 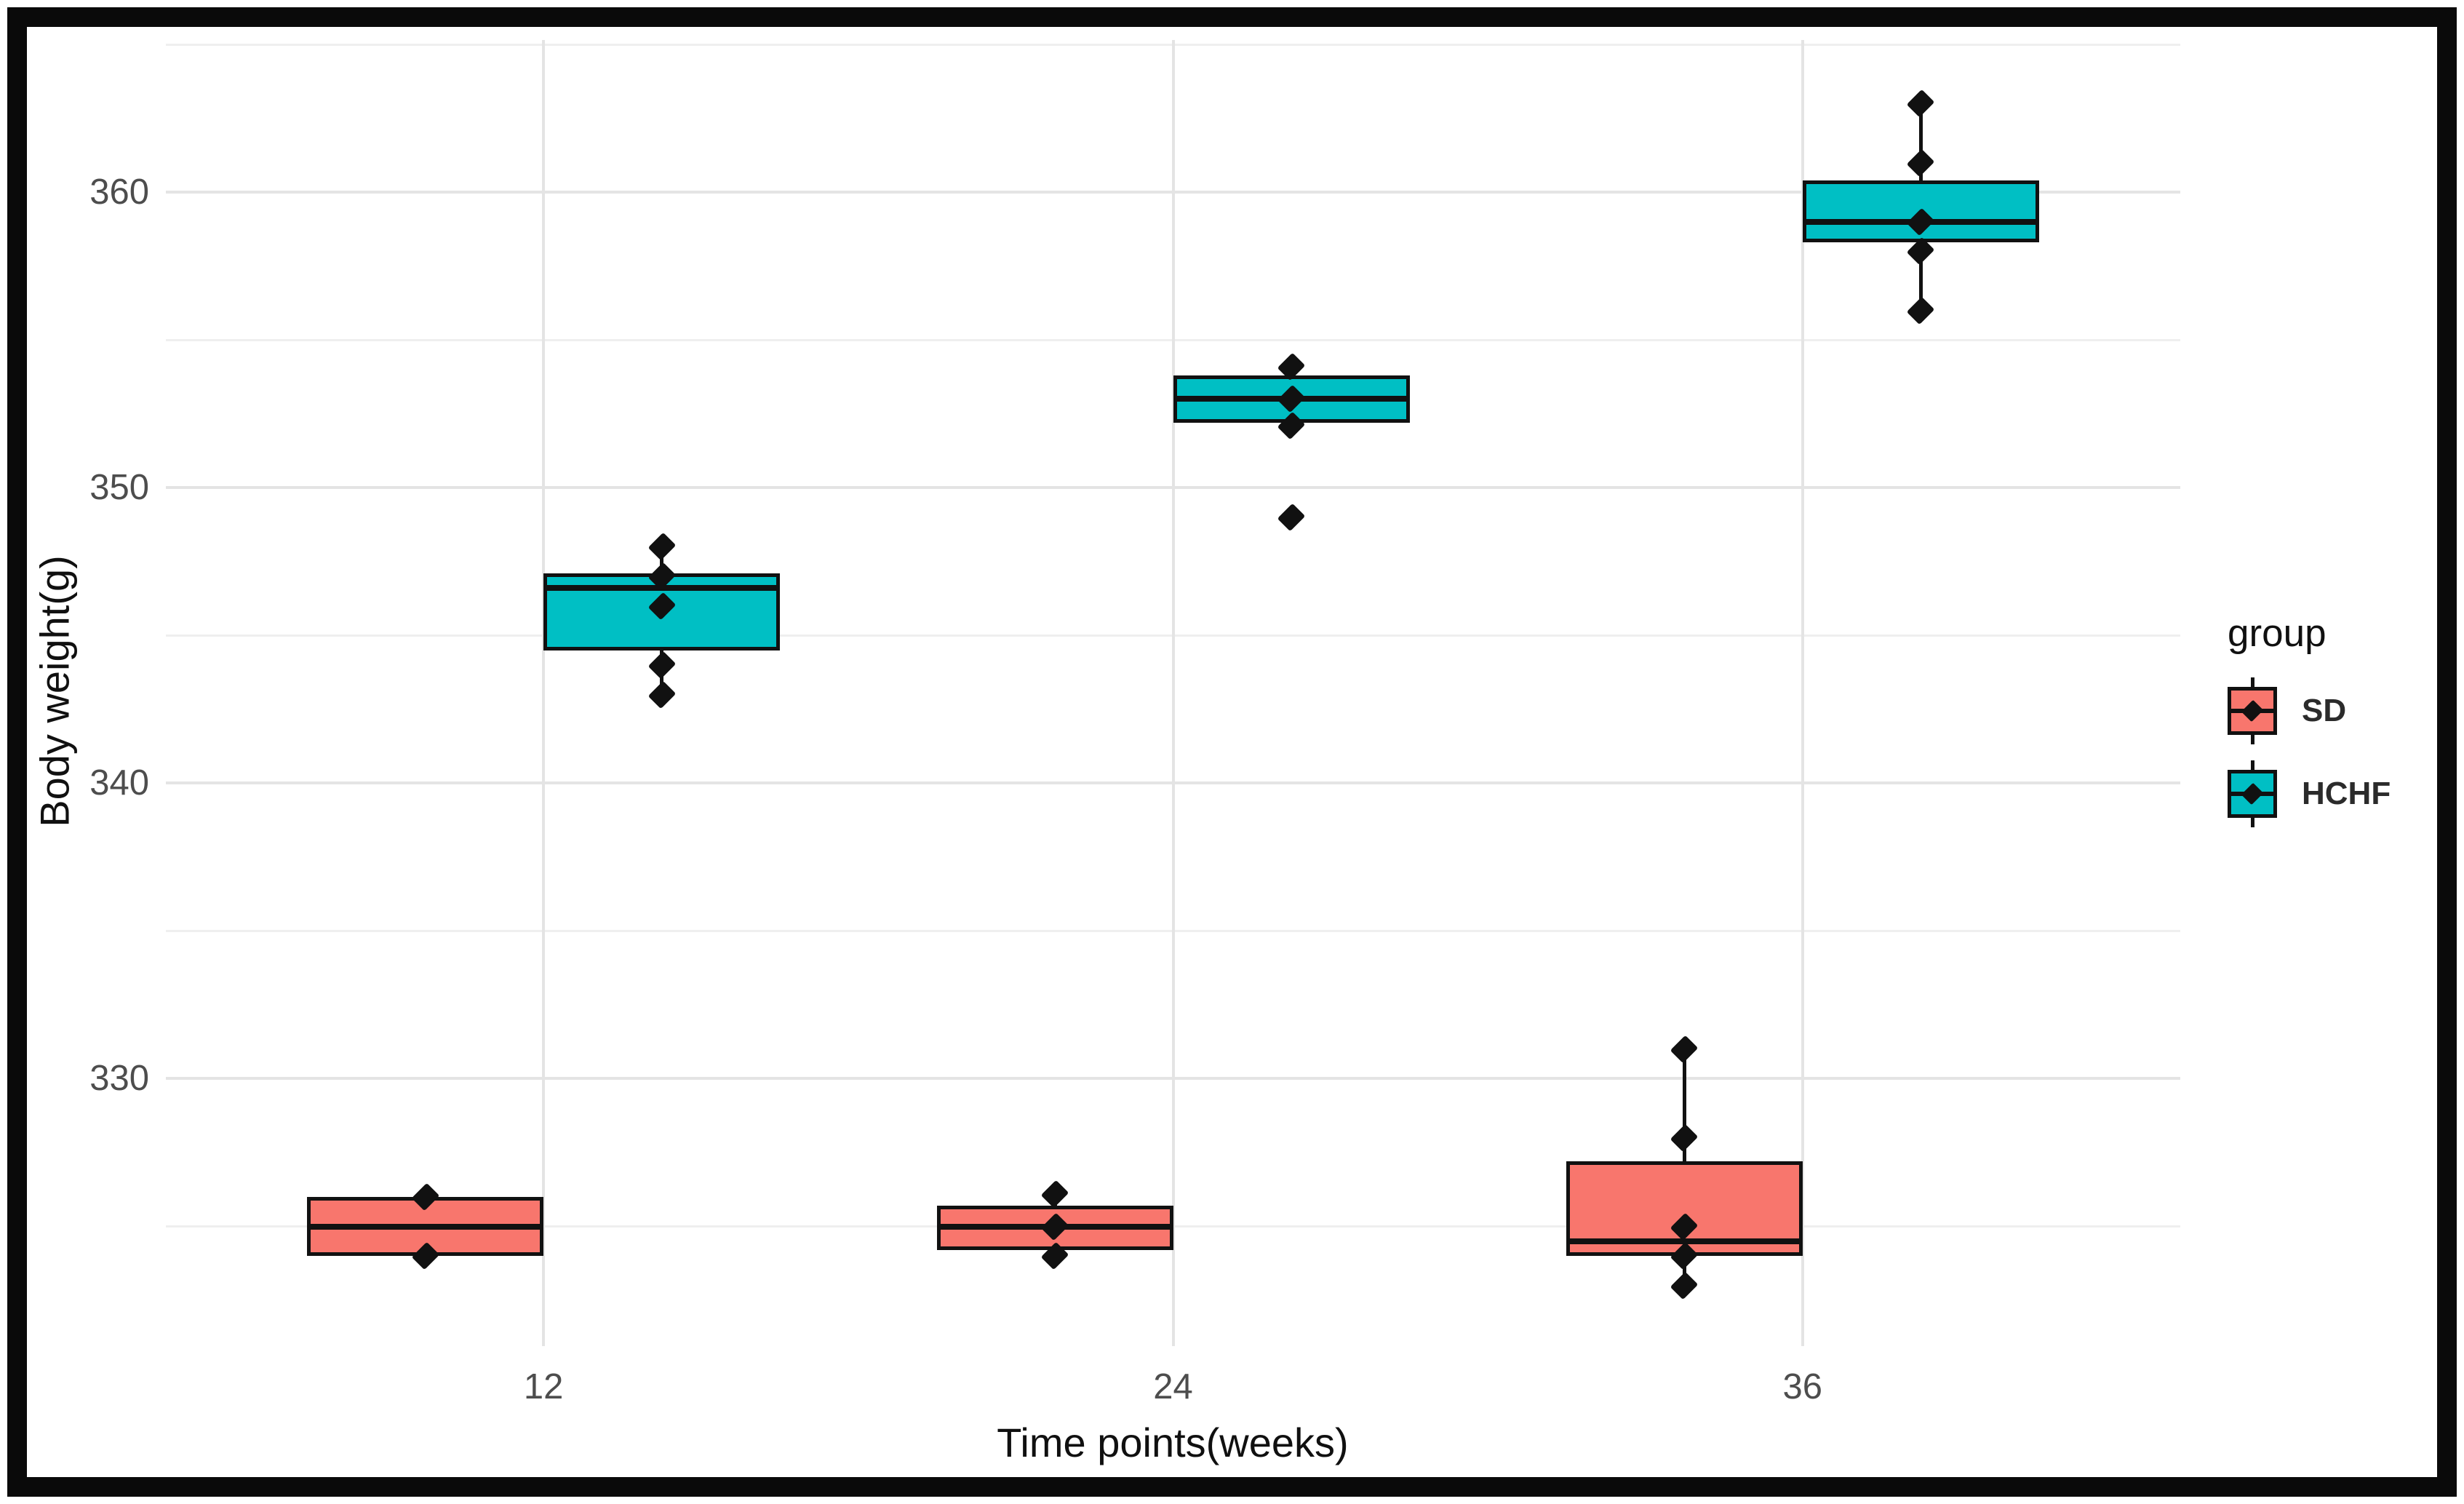 I want to click on legend-item-hchf: HCHF, so click(x=2344, y=793).